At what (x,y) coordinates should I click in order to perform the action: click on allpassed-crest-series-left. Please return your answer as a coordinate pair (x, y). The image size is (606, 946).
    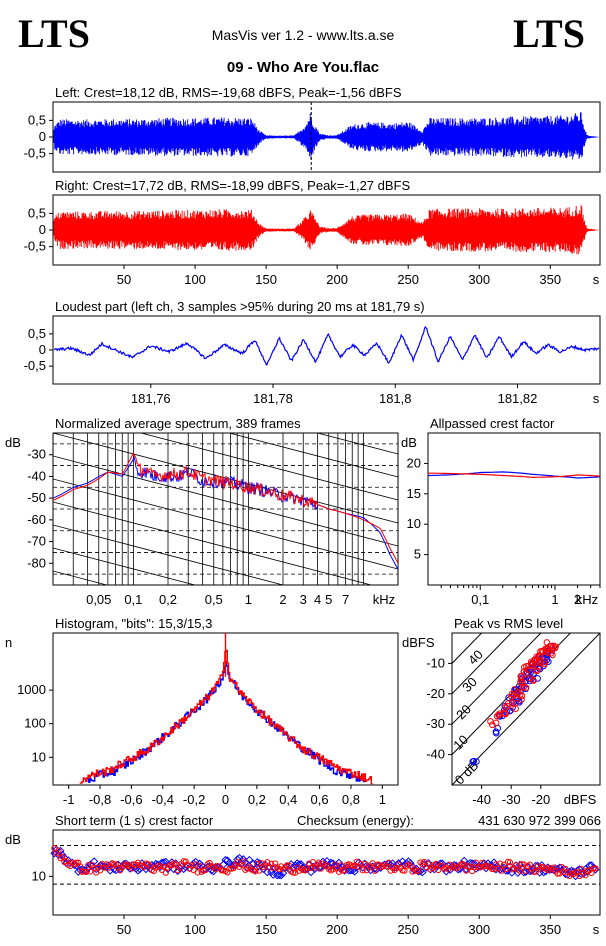
    Looking at the image, I should click on (514, 475).